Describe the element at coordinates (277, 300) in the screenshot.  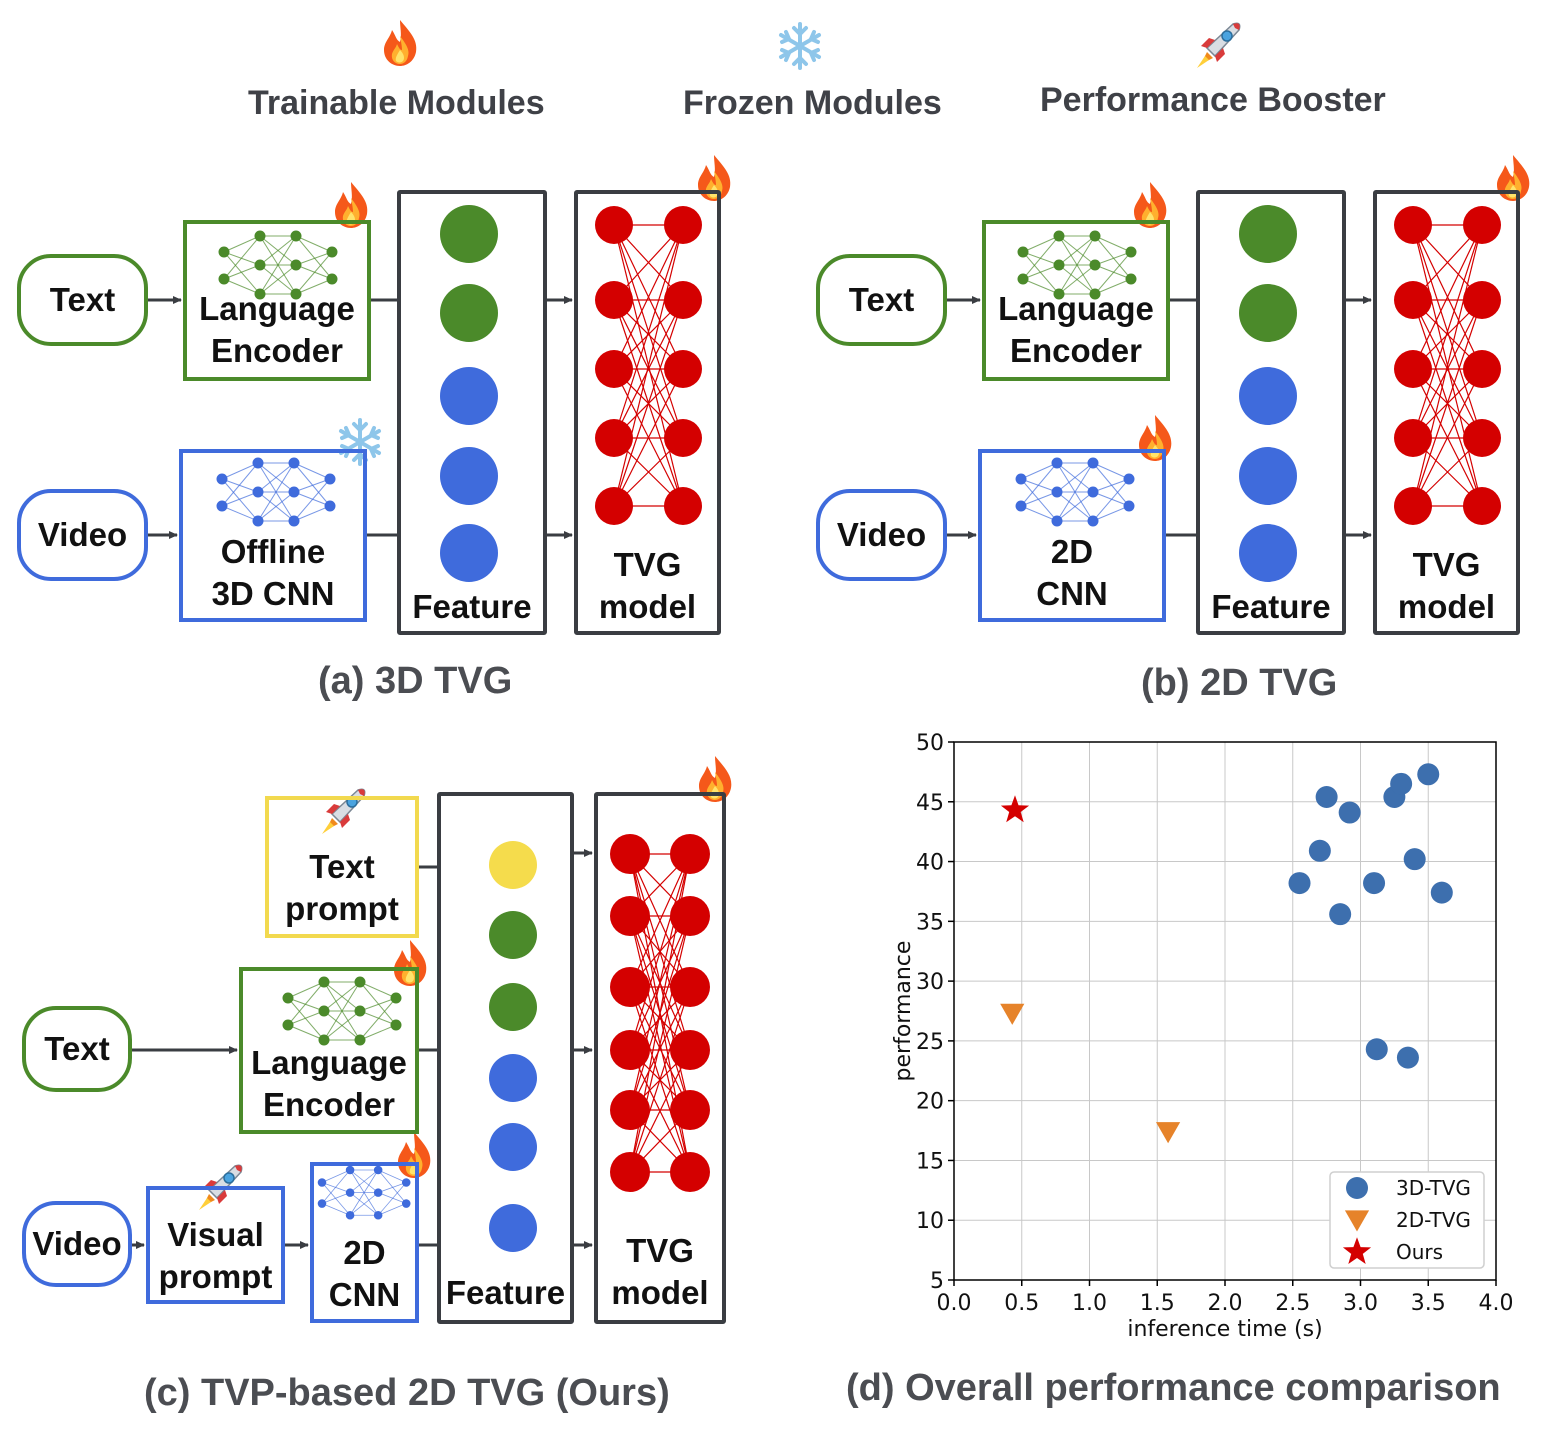
I see `a-language-encoder: Language Encoder` at that location.